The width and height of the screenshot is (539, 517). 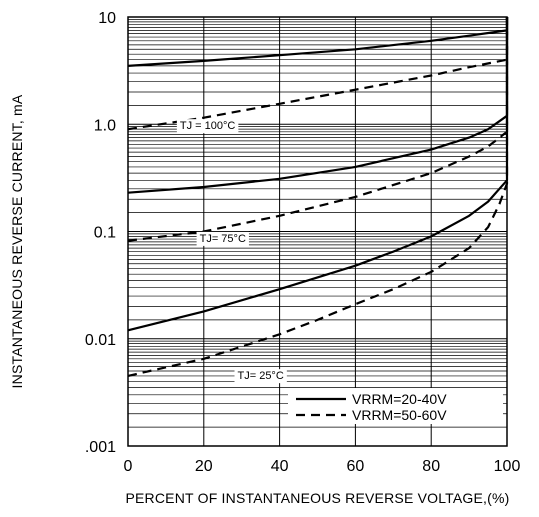 What do you see at coordinates (105, 233) in the screenshot?
I see `y-tick-label: 0.1` at bounding box center [105, 233].